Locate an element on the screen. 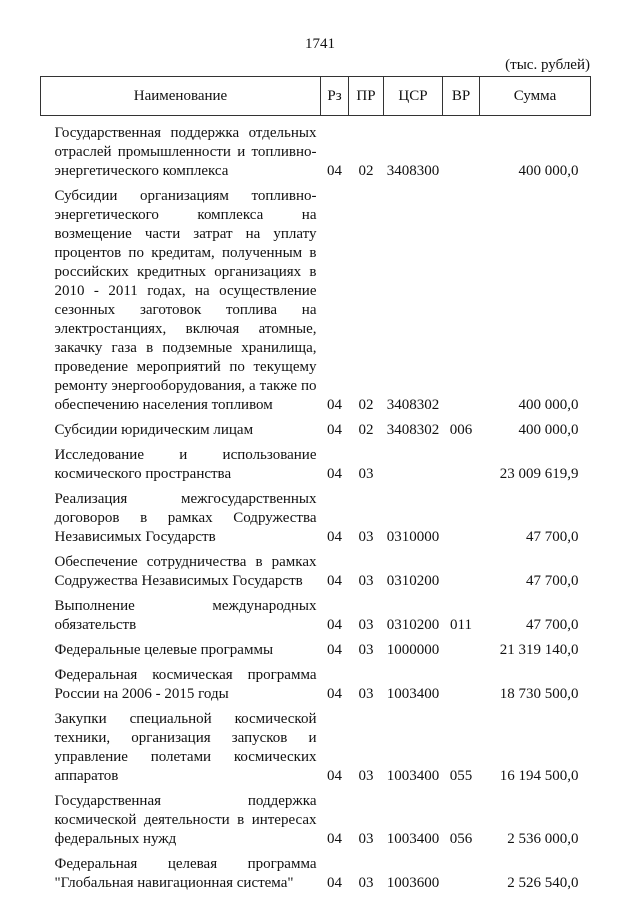  row-csr: 1003600 is located at coordinates (413, 883).